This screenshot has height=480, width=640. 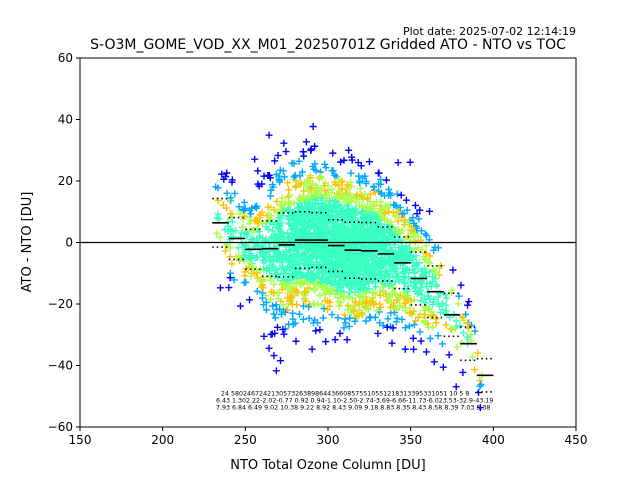 What do you see at coordinates (80, 440) in the screenshot?
I see `x-tick-label: 150` at bounding box center [80, 440].